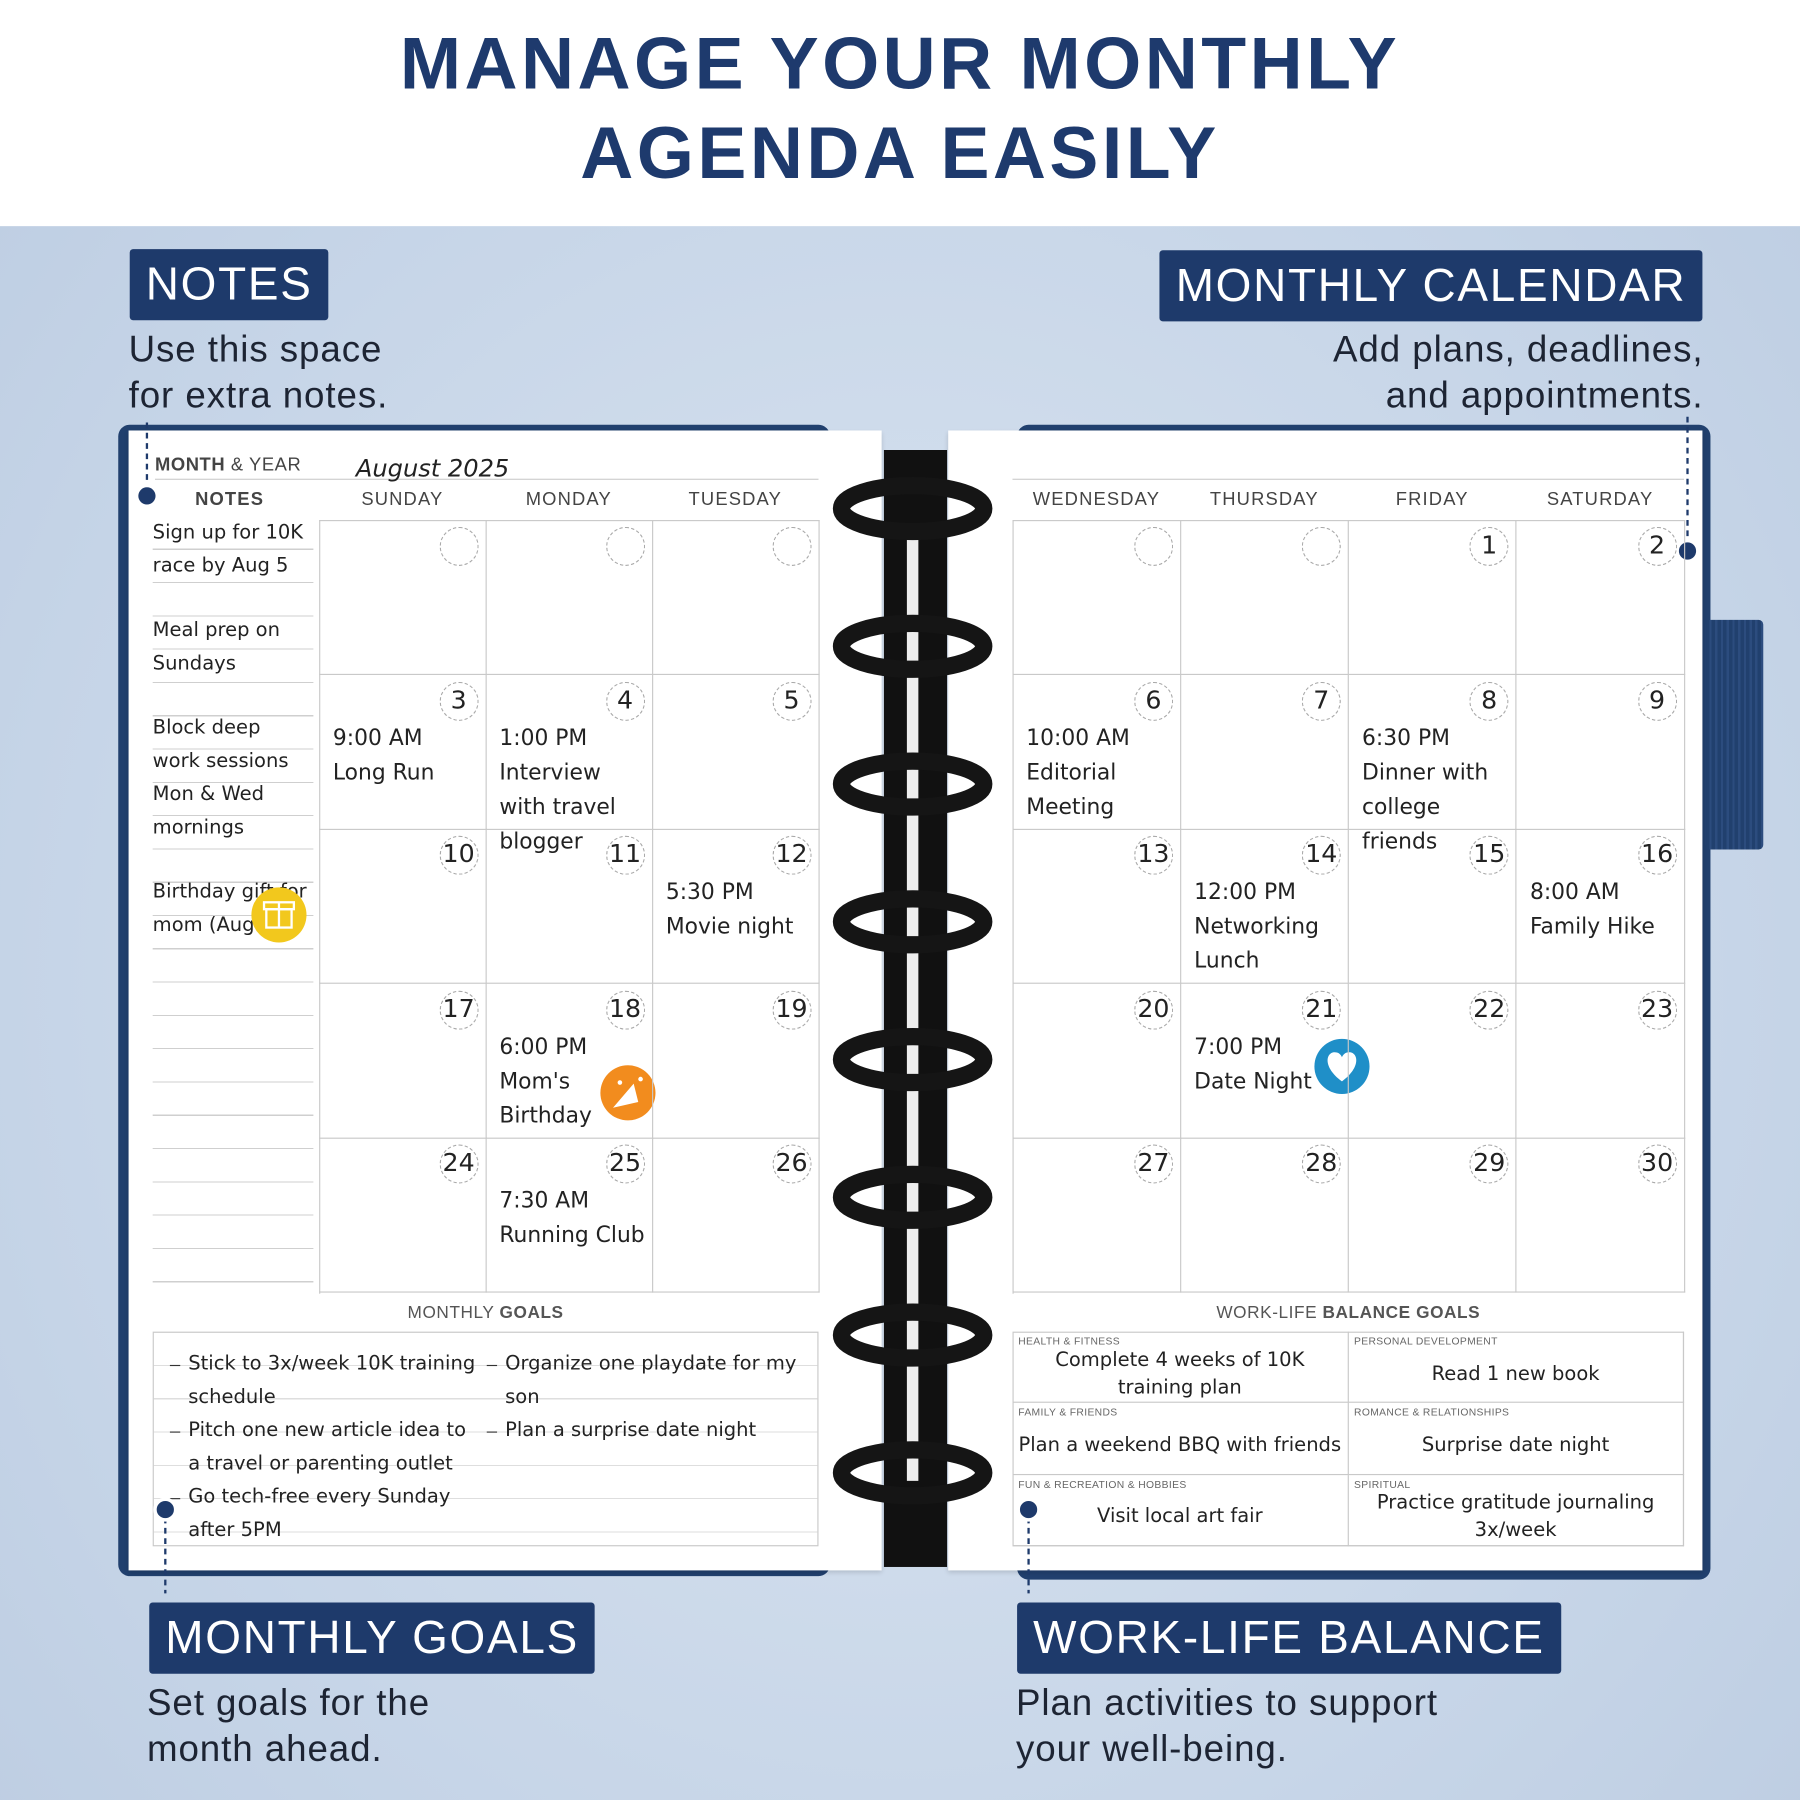 The image size is (1800, 1800). Describe the element at coordinates (569, 1216) in the screenshot. I see `calendar-cell: 25 7:30 AM Running Club` at that location.